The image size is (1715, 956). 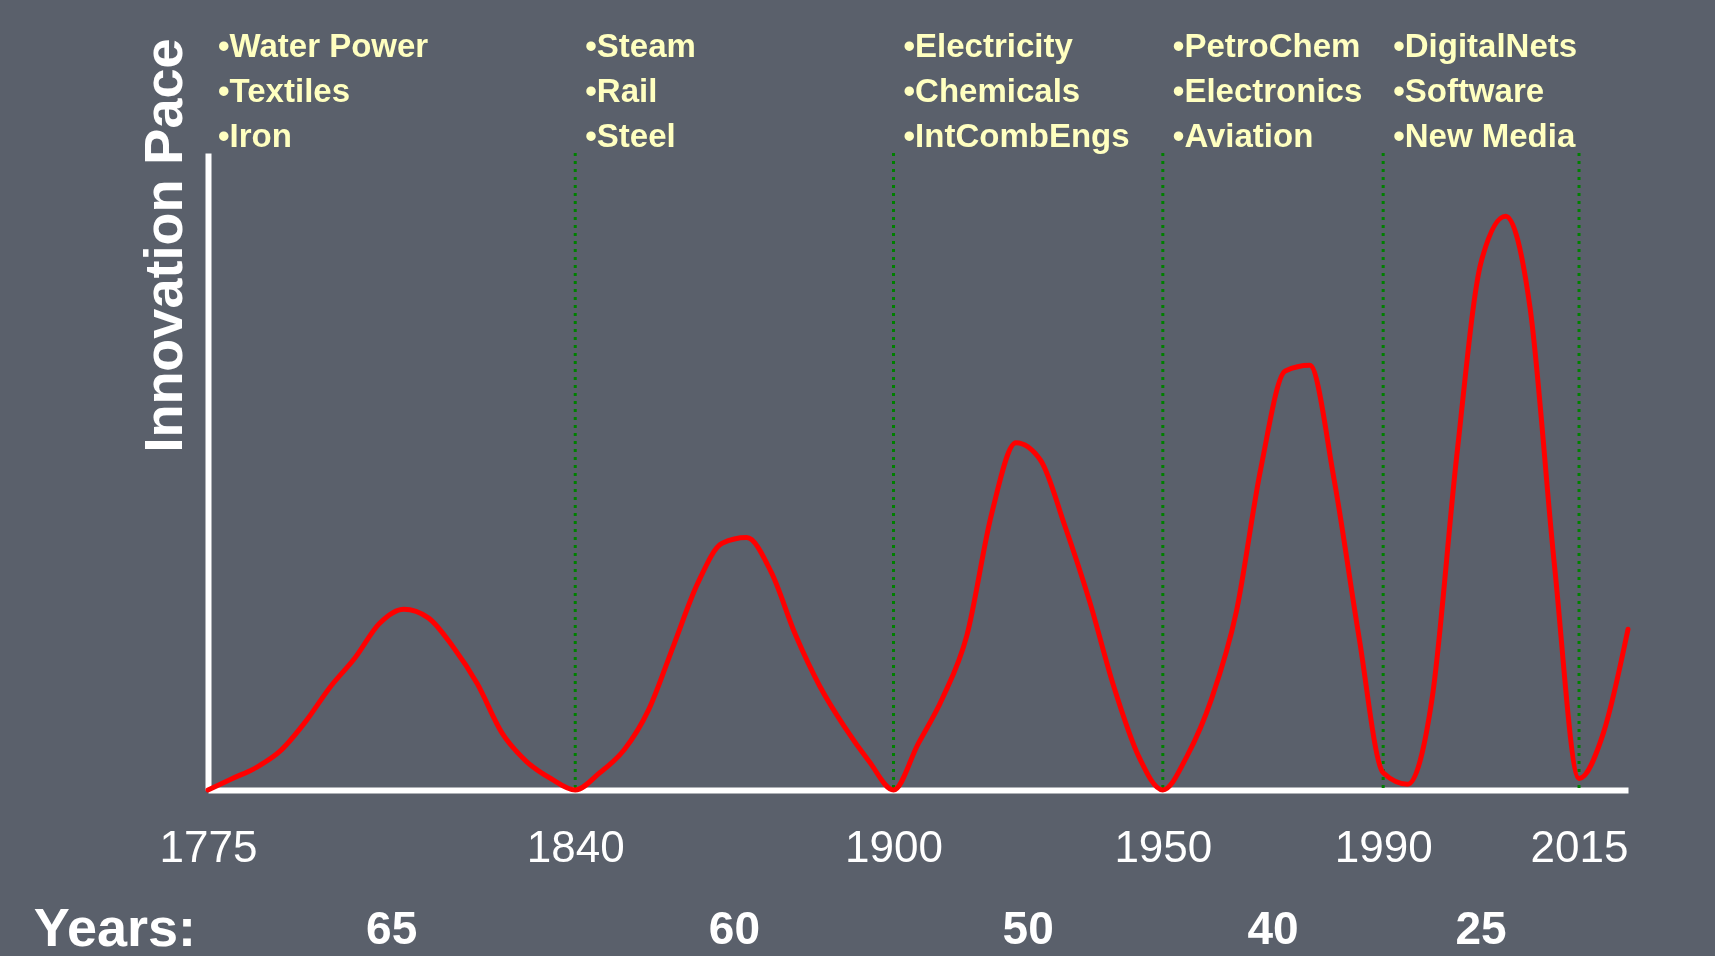 I want to click on x-tick-label: 1900, so click(x=894, y=846).